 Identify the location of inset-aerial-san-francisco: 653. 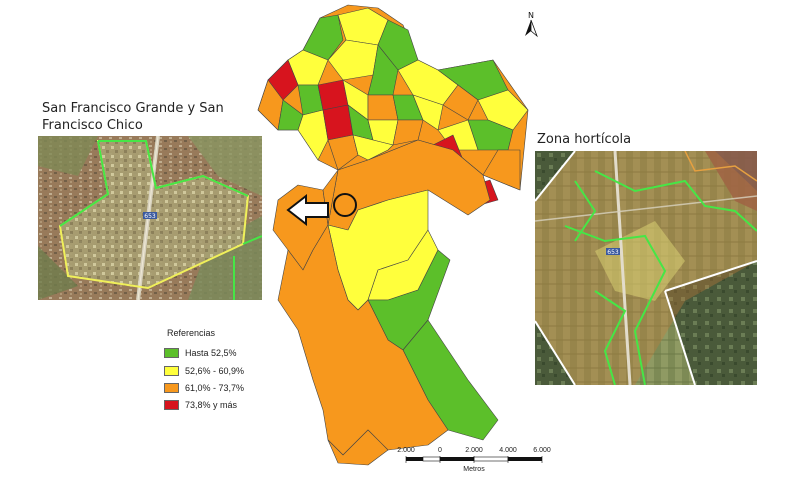
(150, 218).